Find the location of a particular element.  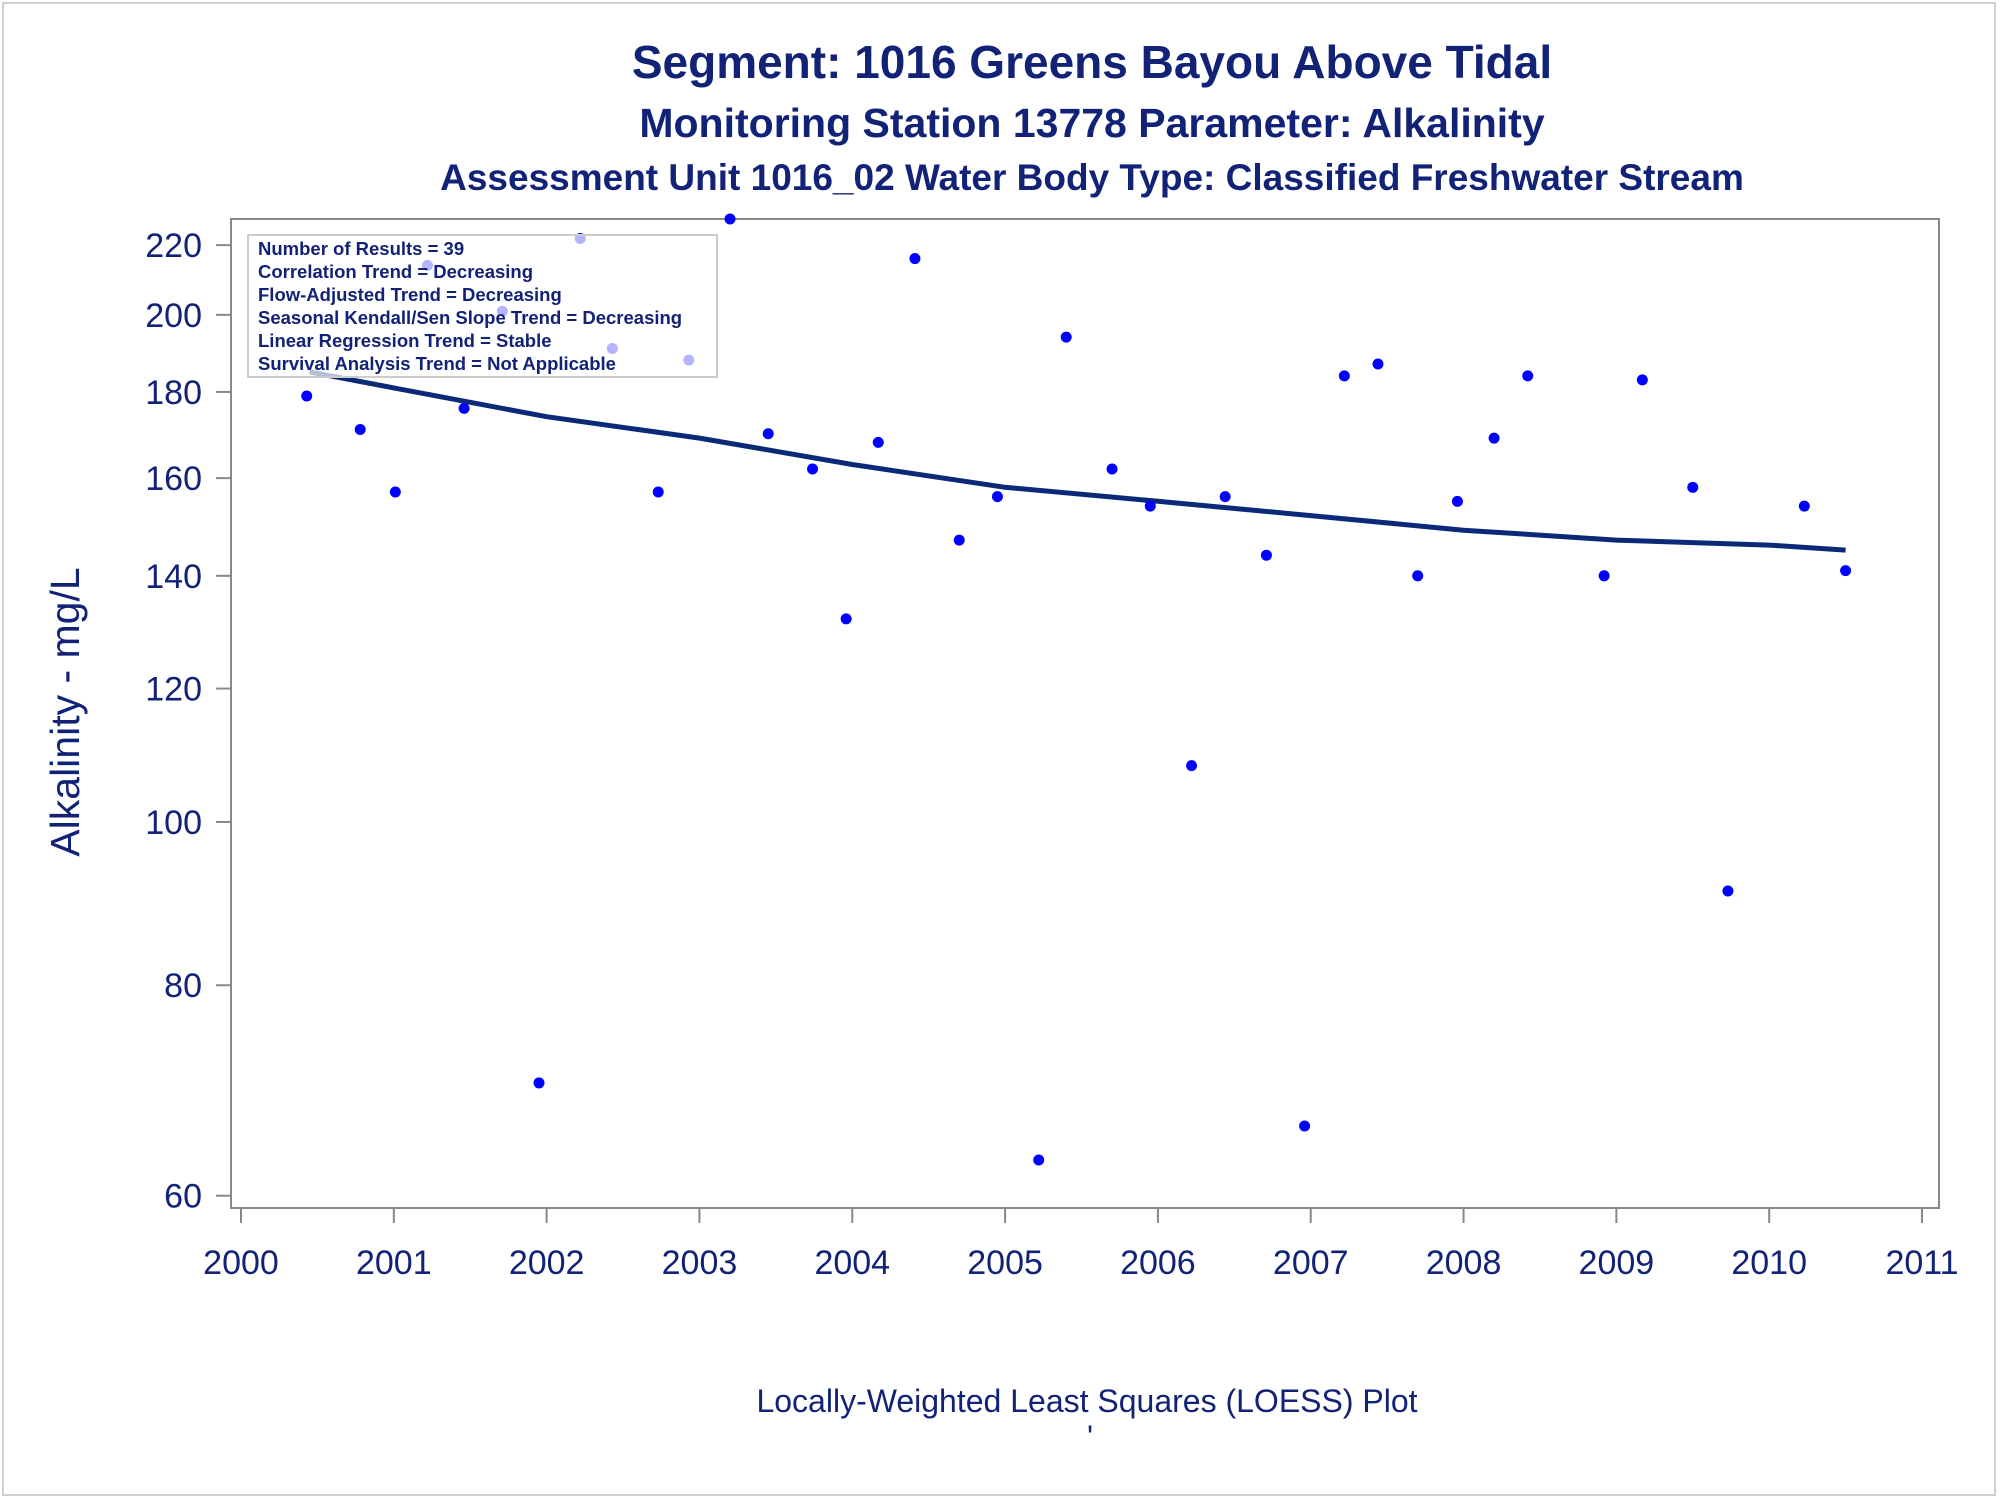

x-tick-label: 2003 is located at coordinates (700, 1263).